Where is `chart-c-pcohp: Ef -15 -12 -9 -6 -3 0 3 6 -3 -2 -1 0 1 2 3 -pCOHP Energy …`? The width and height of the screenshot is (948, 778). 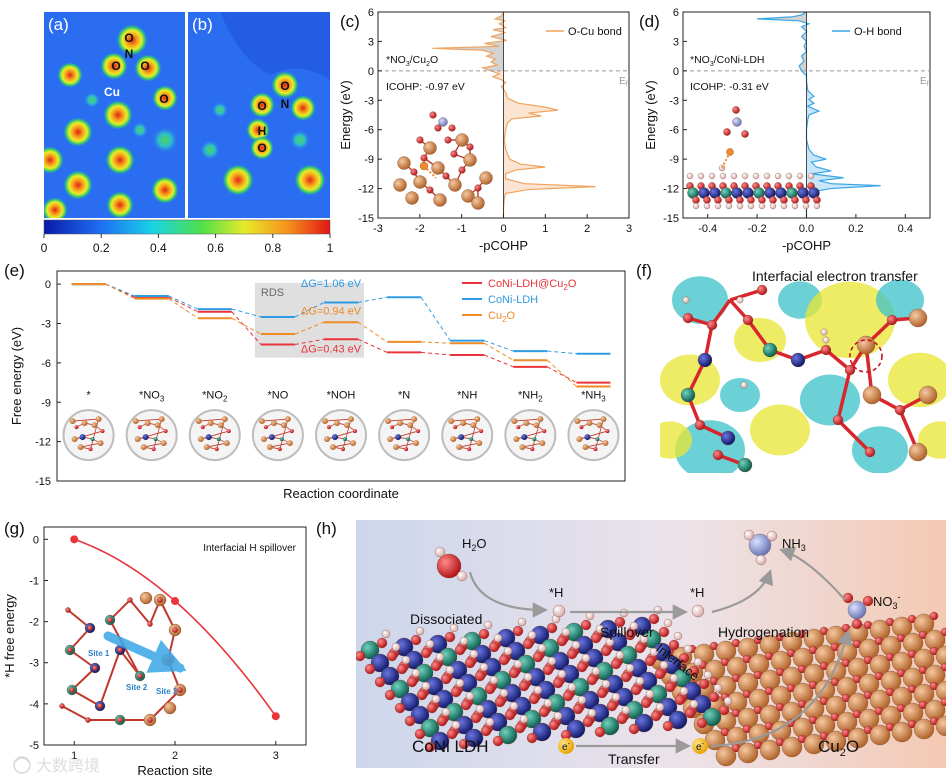
chart-c-pcohp: Ef -15 -12 -9 -6 -3 0 3 6 -3 -2 -1 0 1 2 3 -pCOHP Energy … is located at coordinates (485, 130).